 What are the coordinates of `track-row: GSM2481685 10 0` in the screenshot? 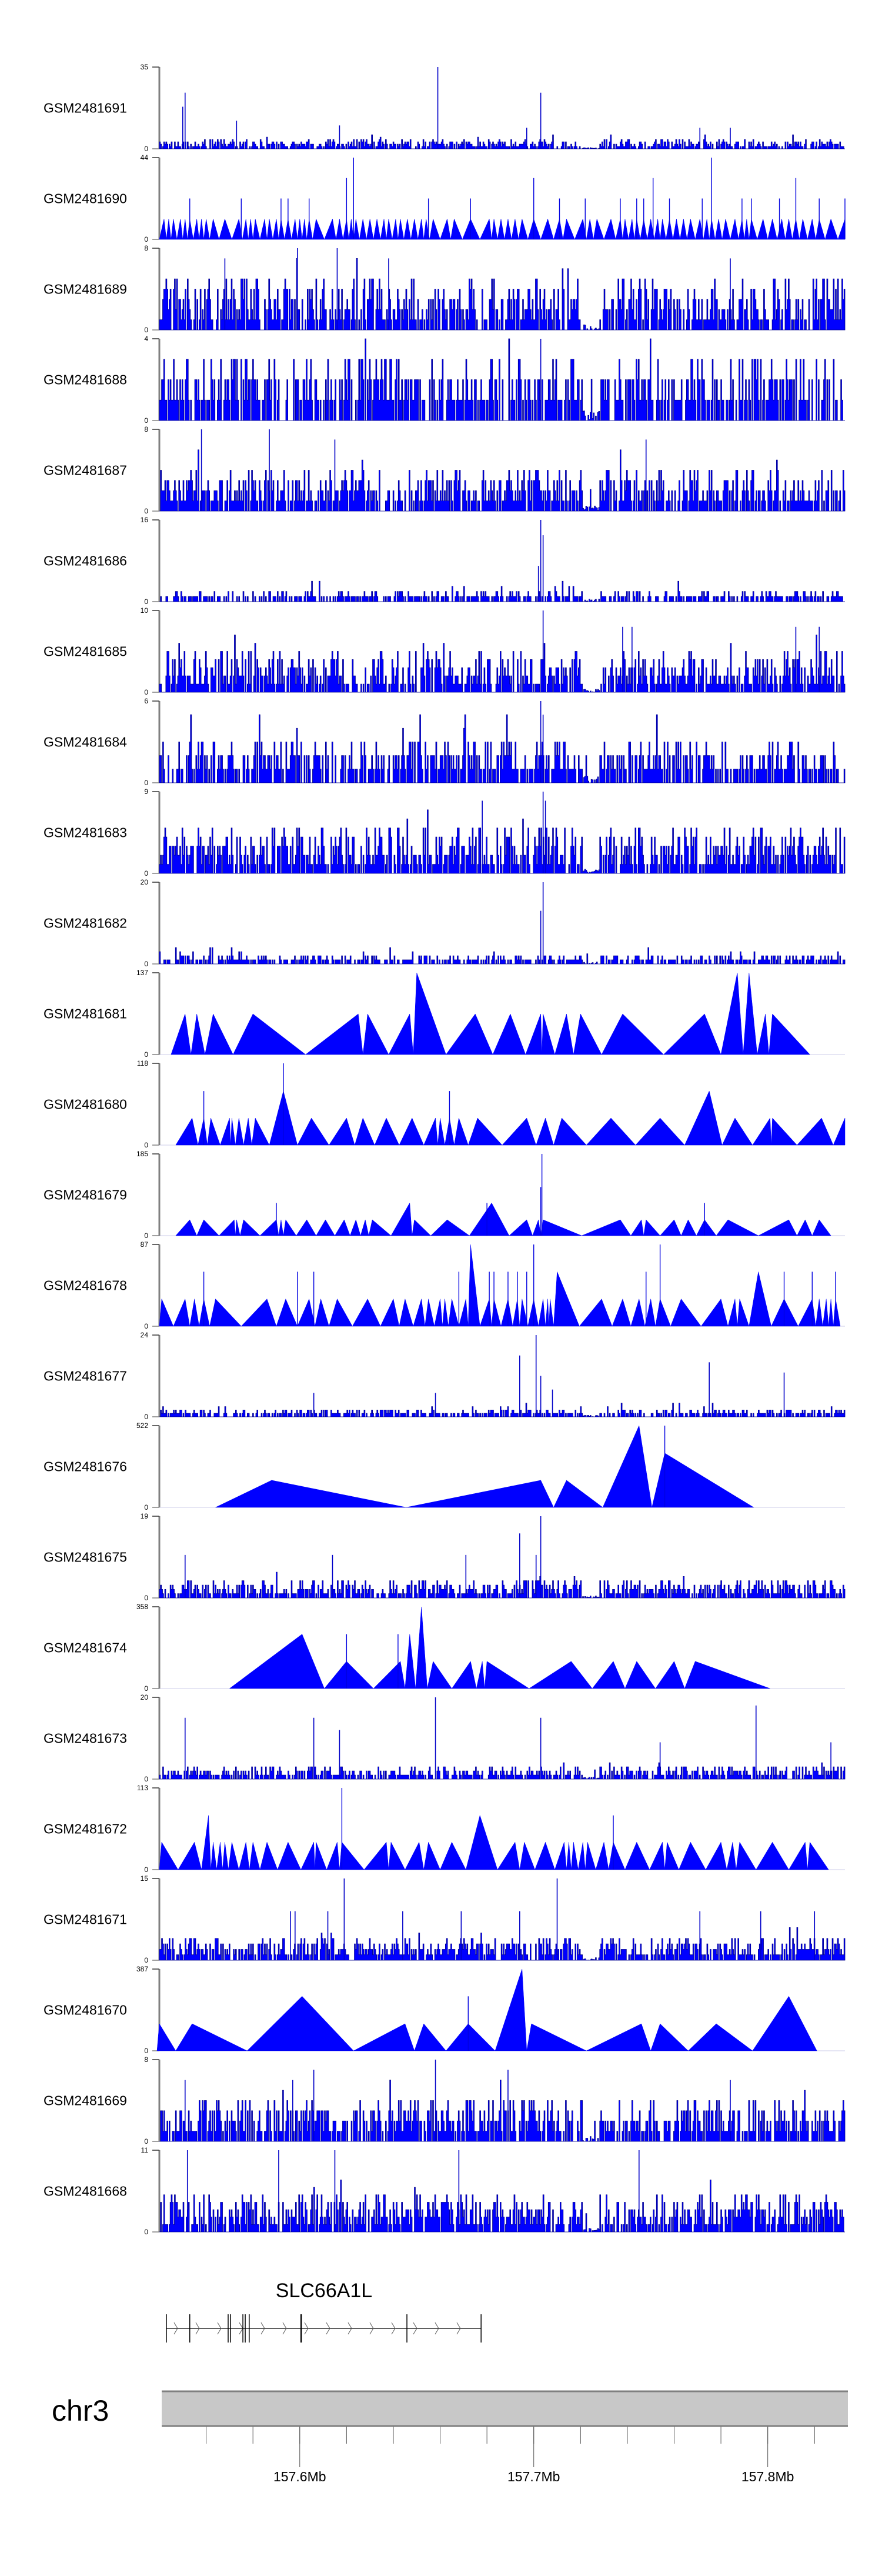 It's located at (441, 651).